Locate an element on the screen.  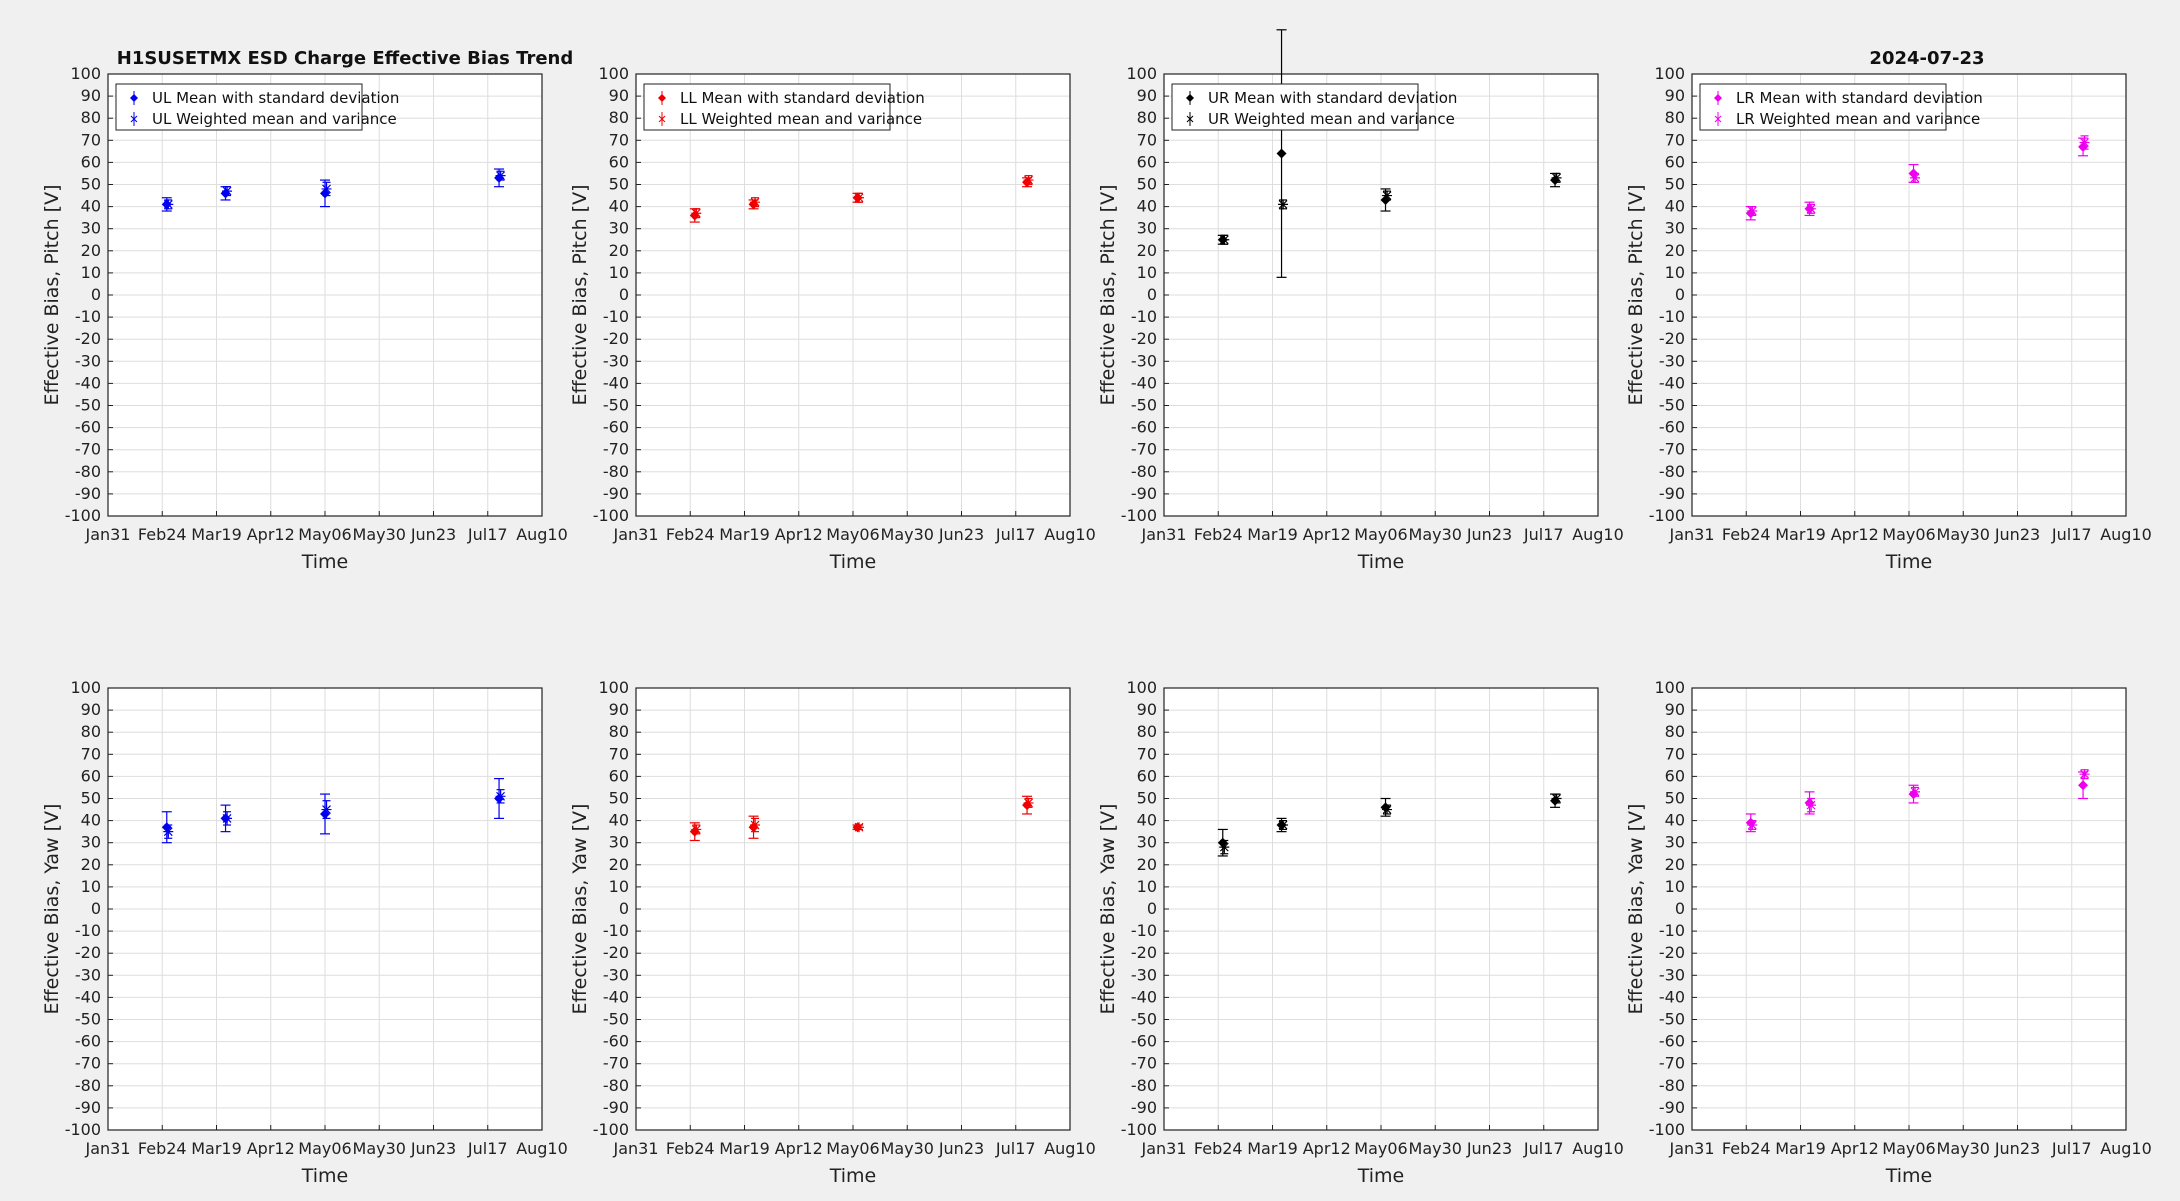
y-tick-label: 10 is located at coordinates (91, 886).